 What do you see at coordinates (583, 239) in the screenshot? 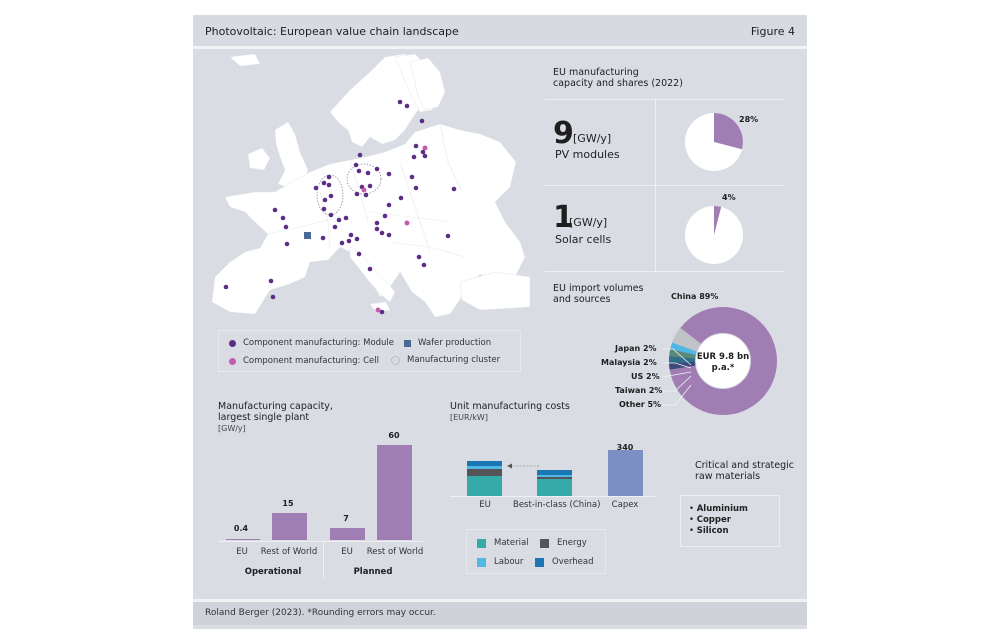
I see `cells-label: Solar cells` at bounding box center [583, 239].